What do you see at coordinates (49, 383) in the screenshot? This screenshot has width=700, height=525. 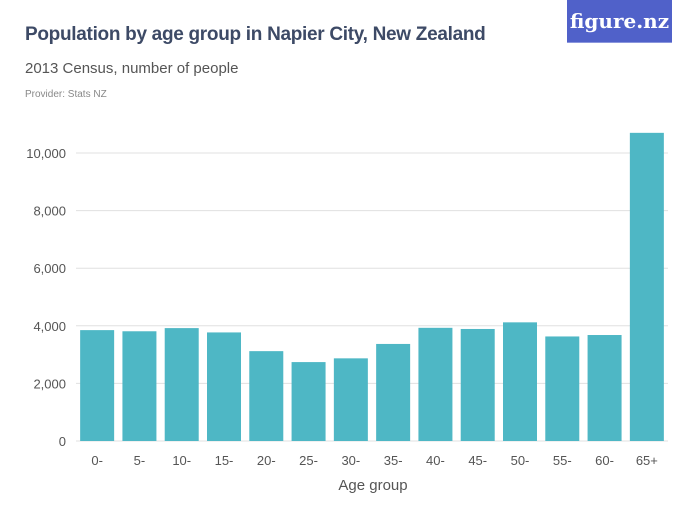 I see `y-tick-label: 2,000` at bounding box center [49, 383].